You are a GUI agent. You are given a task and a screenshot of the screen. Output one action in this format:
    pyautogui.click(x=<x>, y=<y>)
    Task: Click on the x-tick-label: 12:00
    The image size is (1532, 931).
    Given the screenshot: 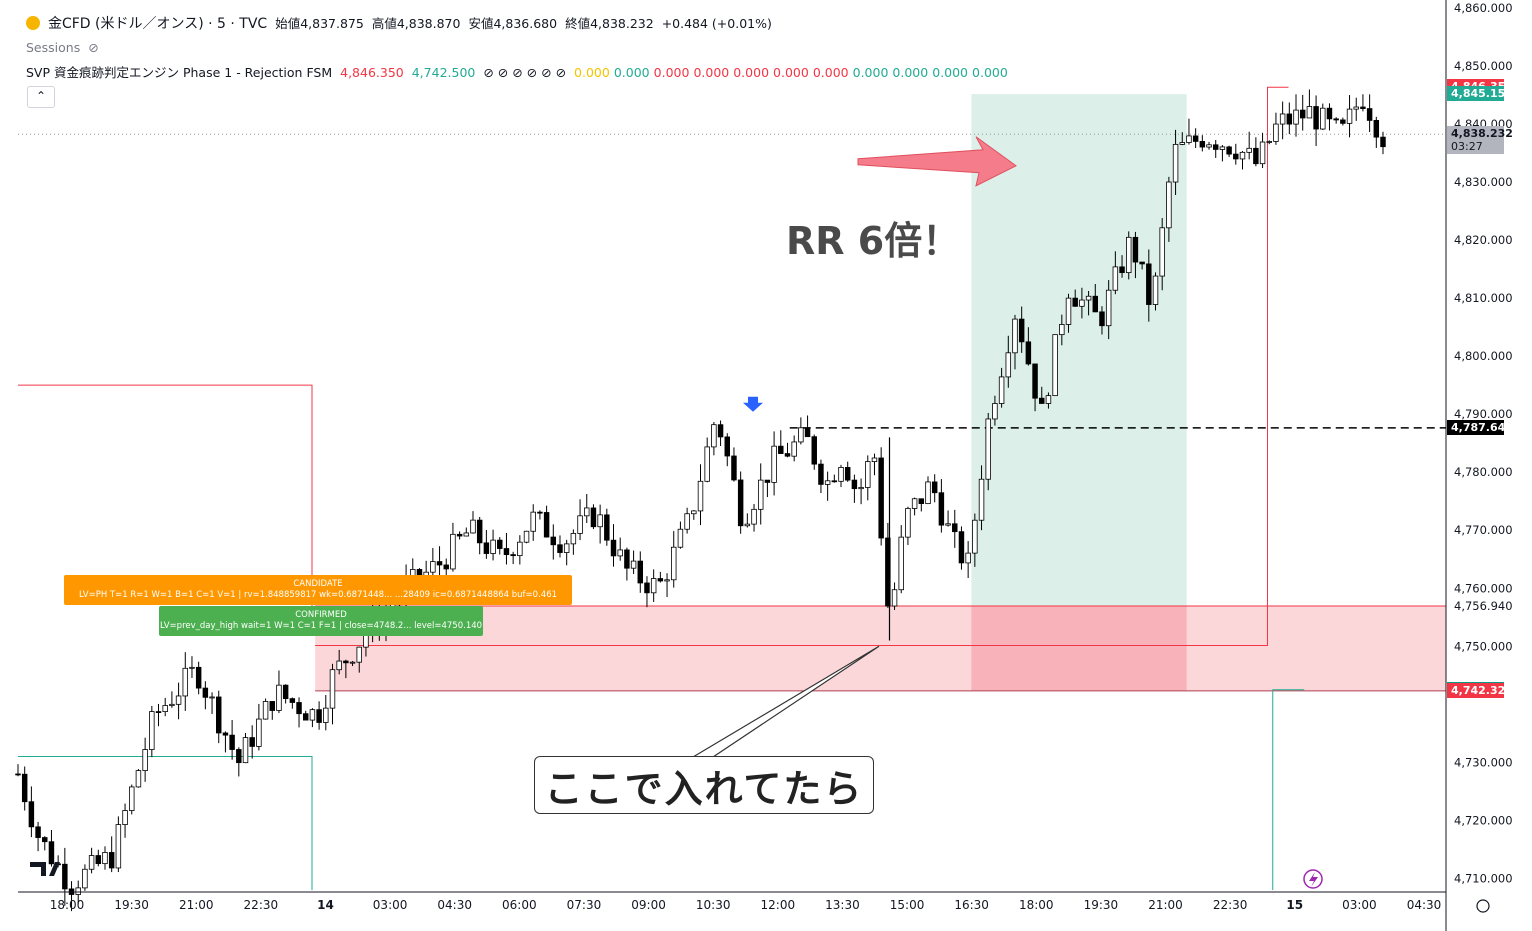 What is the action you would take?
    pyautogui.click(x=778, y=905)
    